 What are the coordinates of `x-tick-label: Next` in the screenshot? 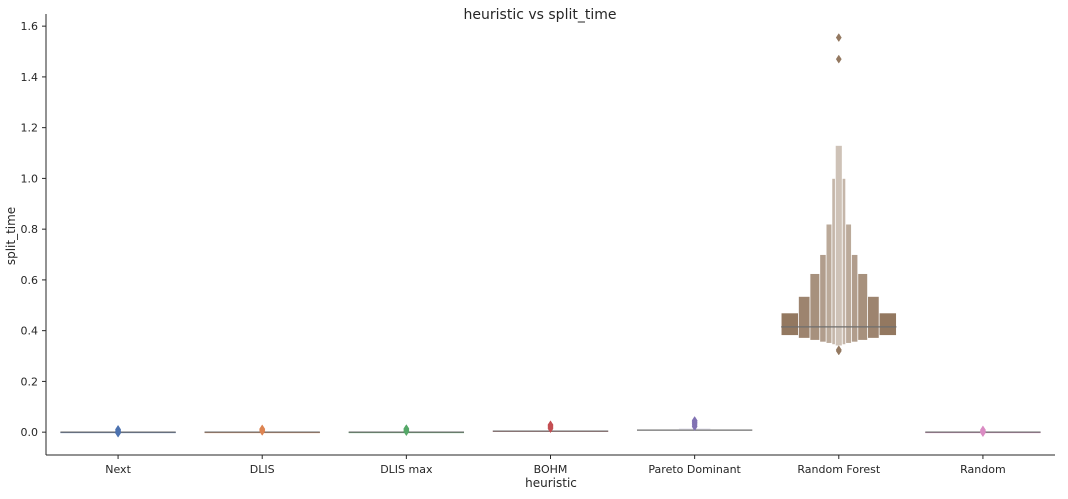 It's located at (118, 469).